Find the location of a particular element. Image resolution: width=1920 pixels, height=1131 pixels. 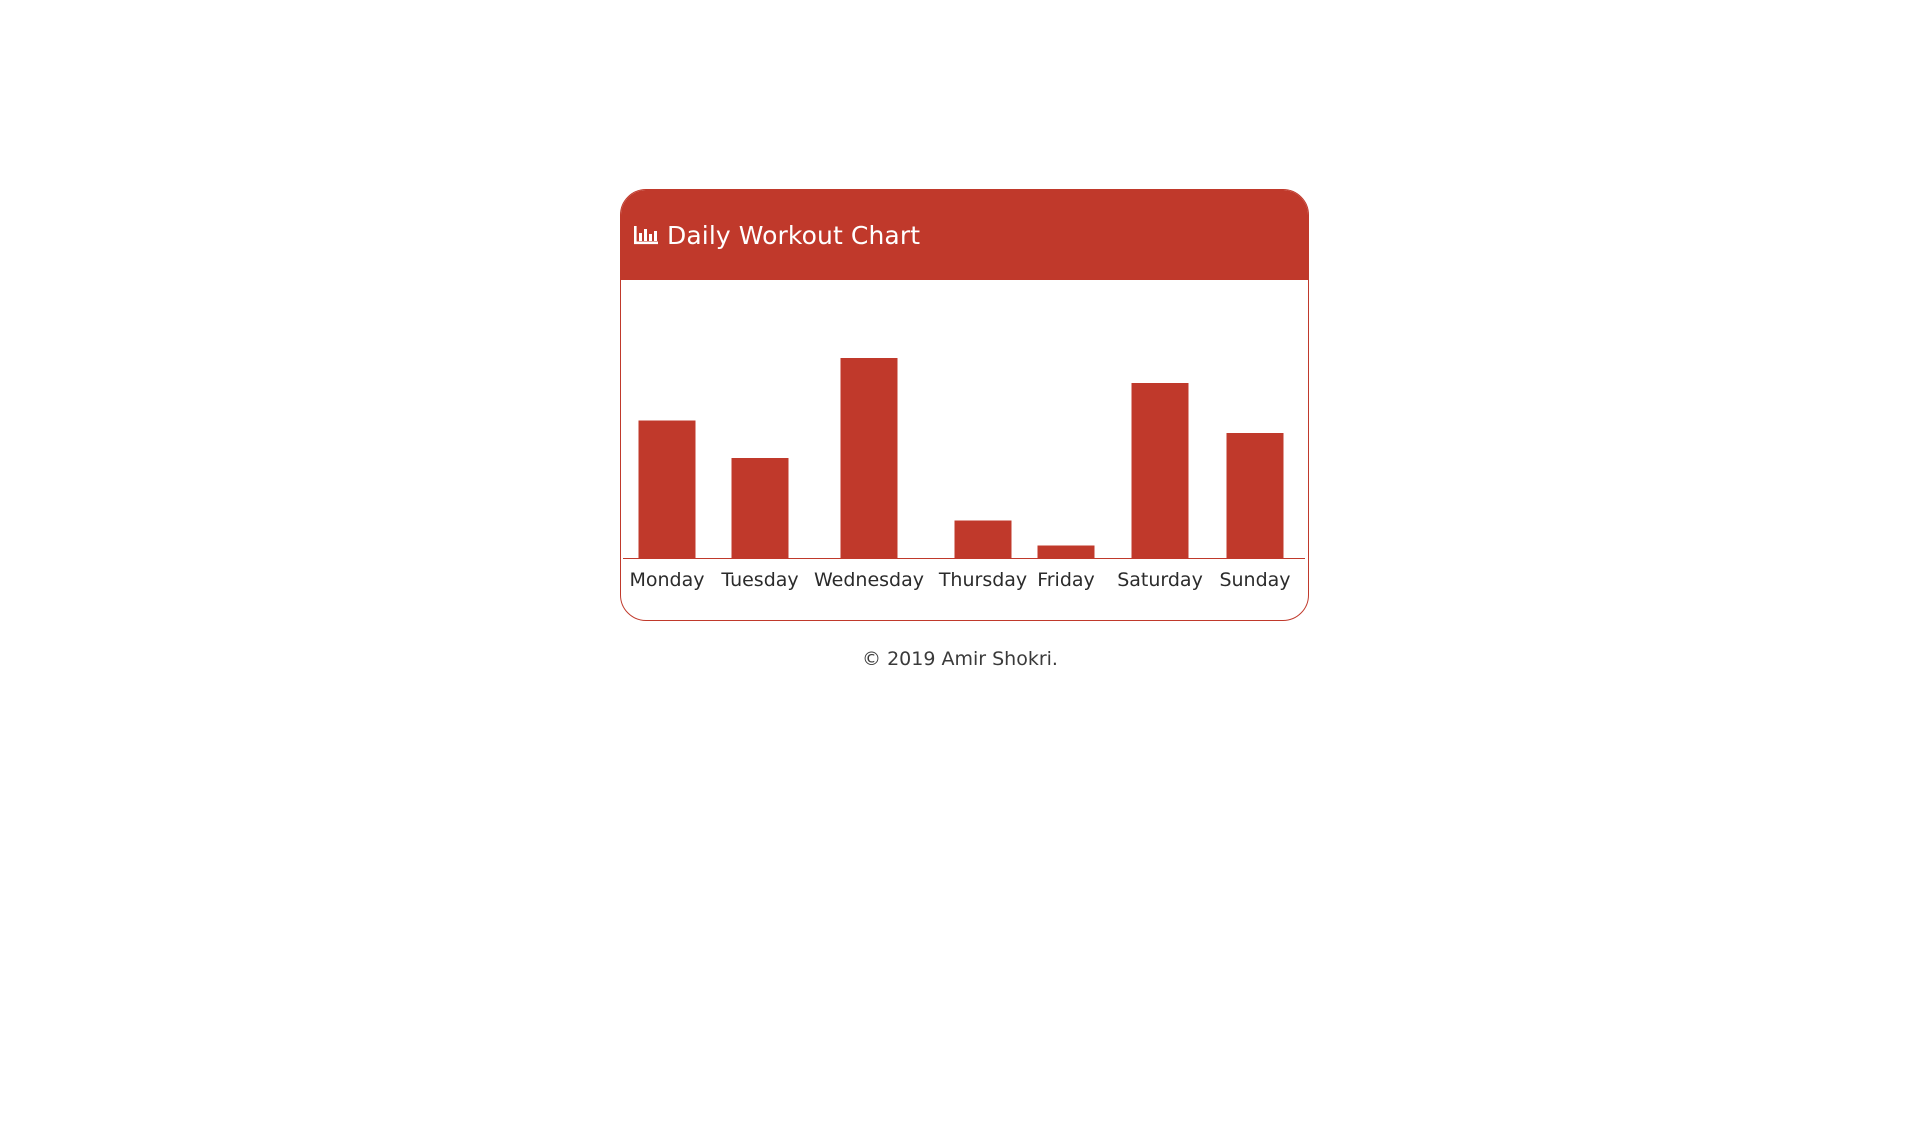

bar-chart-icon is located at coordinates (646, 235).